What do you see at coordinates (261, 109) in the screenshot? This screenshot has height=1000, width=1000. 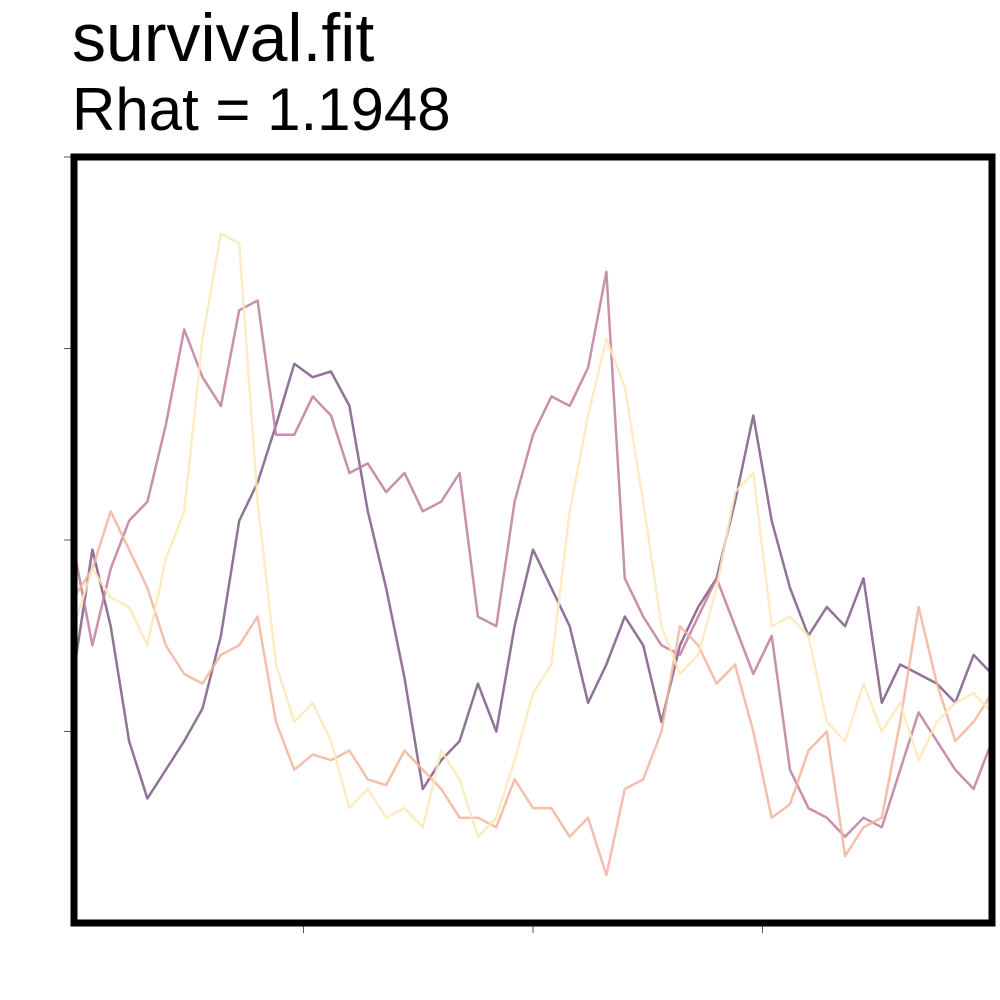 I see `chart-subtitle: Rhat = 1.1948` at bounding box center [261, 109].